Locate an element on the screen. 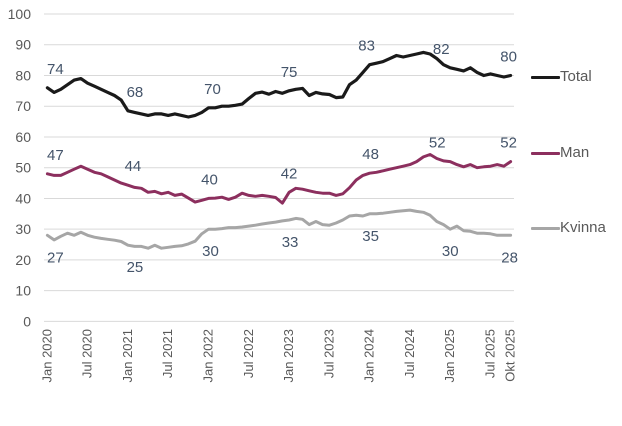  svg-text: 20 is located at coordinates (23, 260).